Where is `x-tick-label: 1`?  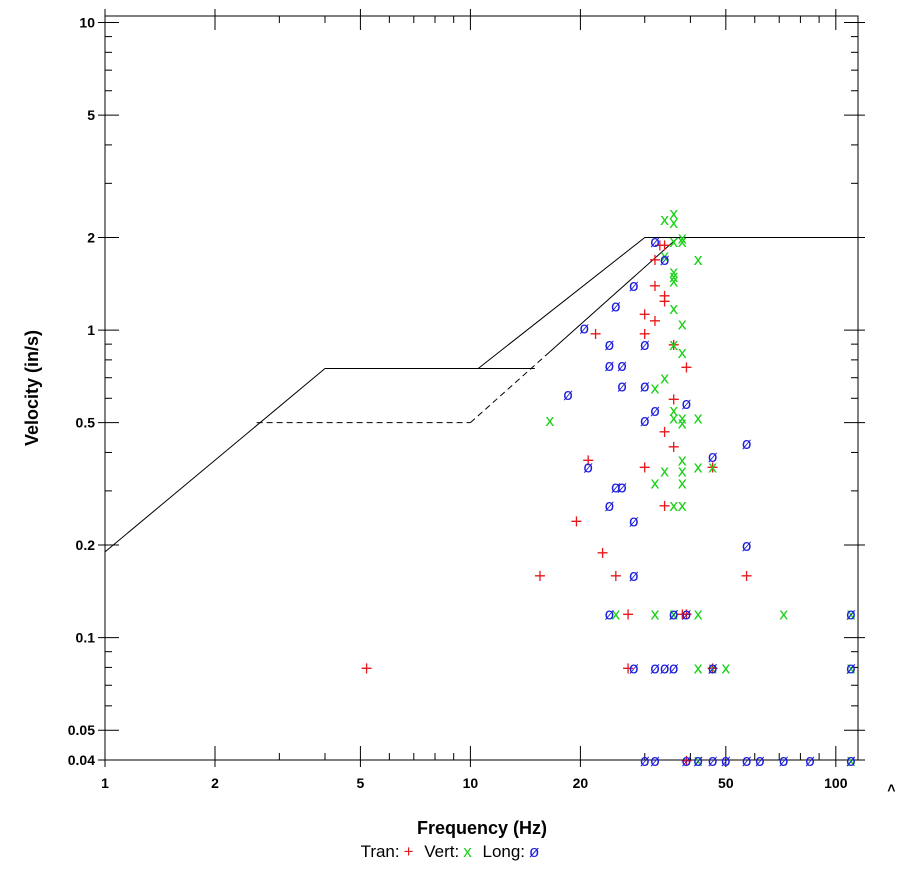
x-tick-label: 1 is located at coordinates (105, 783).